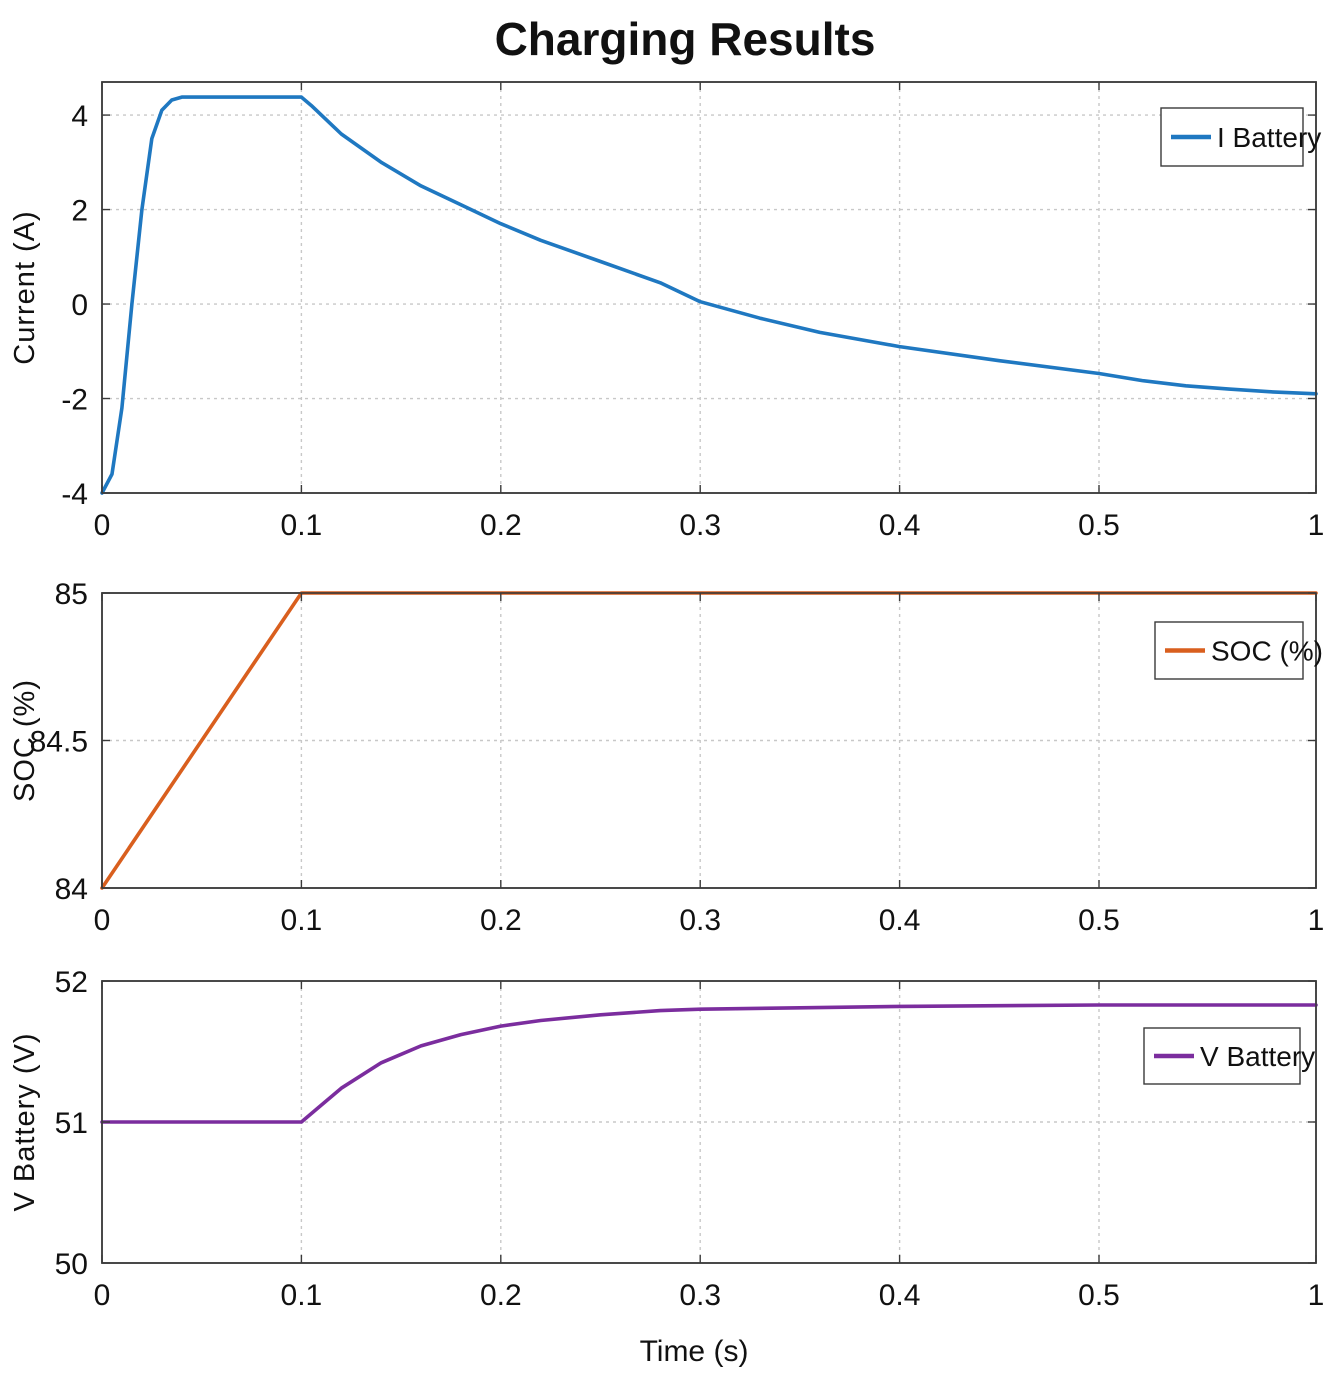 The image size is (1339, 1374). What do you see at coordinates (59, 742) in the screenshot?
I see `y-tick-label: 84.5` at bounding box center [59, 742].